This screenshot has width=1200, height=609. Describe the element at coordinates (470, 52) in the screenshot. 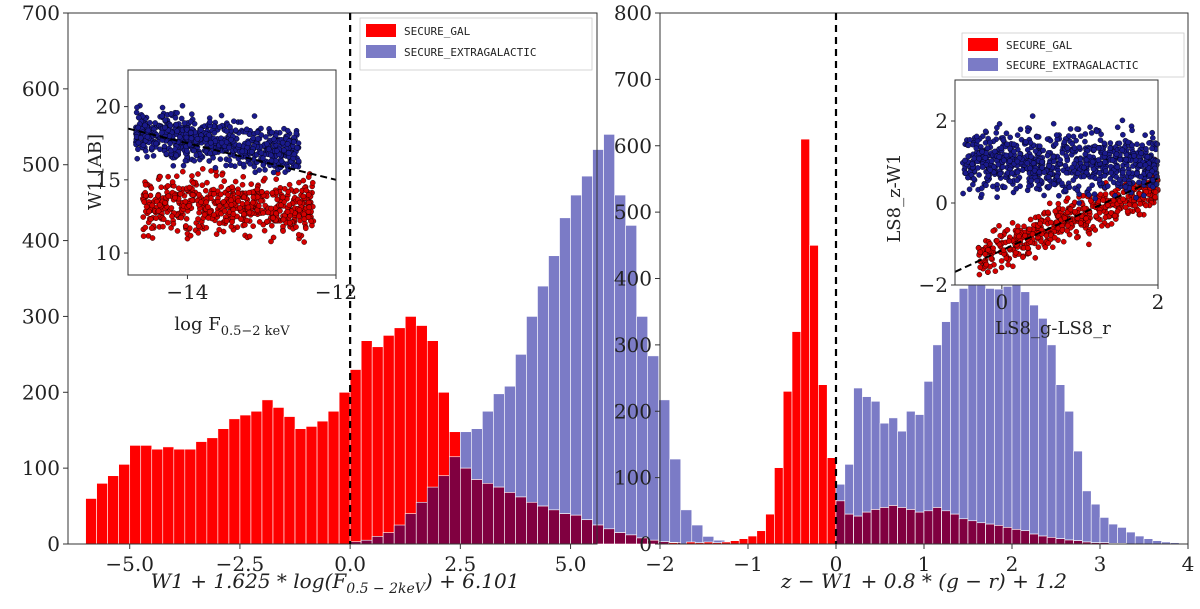

I see `legend-label-extragalactic: SECURE_EXTRAGALACTIC` at that location.